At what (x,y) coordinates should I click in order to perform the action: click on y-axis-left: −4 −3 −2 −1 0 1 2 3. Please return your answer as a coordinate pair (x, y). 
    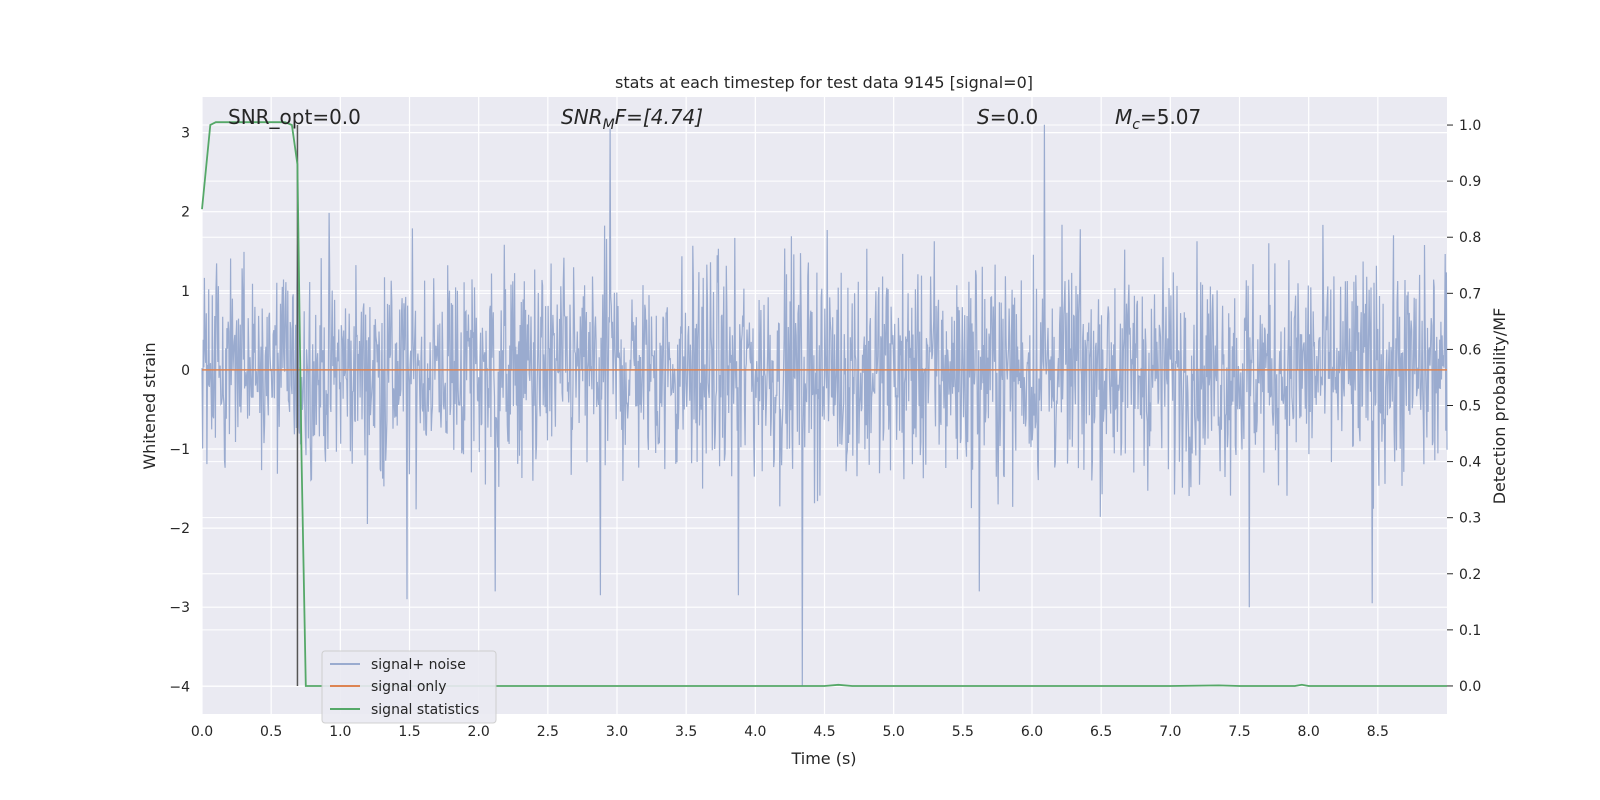
    Looking at the image, I should click on (179, 411).